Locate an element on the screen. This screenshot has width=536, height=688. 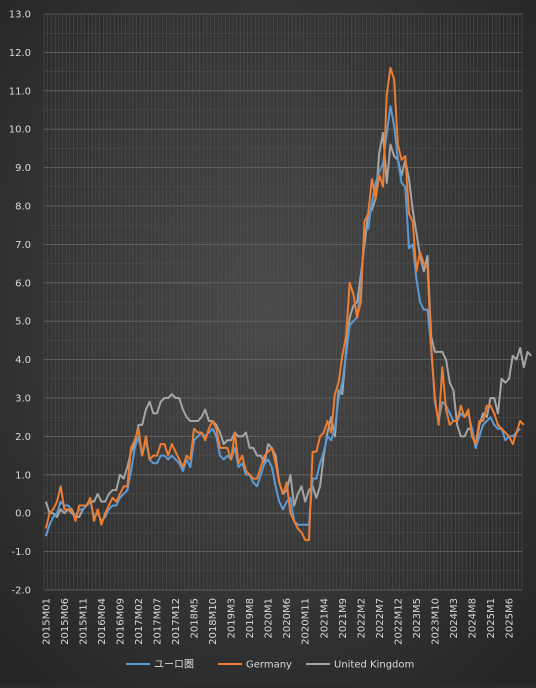
x-tick-label: 2024M8 is located at coordinates (472, 618).